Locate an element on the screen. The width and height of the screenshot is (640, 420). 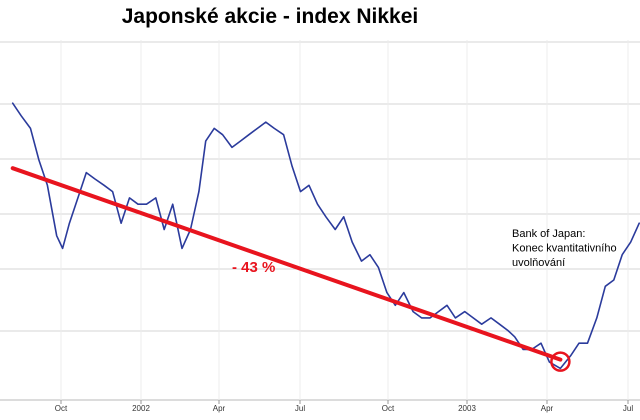
boj-annotation-line: Konec kvantitativního is located at coordinates (564, 249).